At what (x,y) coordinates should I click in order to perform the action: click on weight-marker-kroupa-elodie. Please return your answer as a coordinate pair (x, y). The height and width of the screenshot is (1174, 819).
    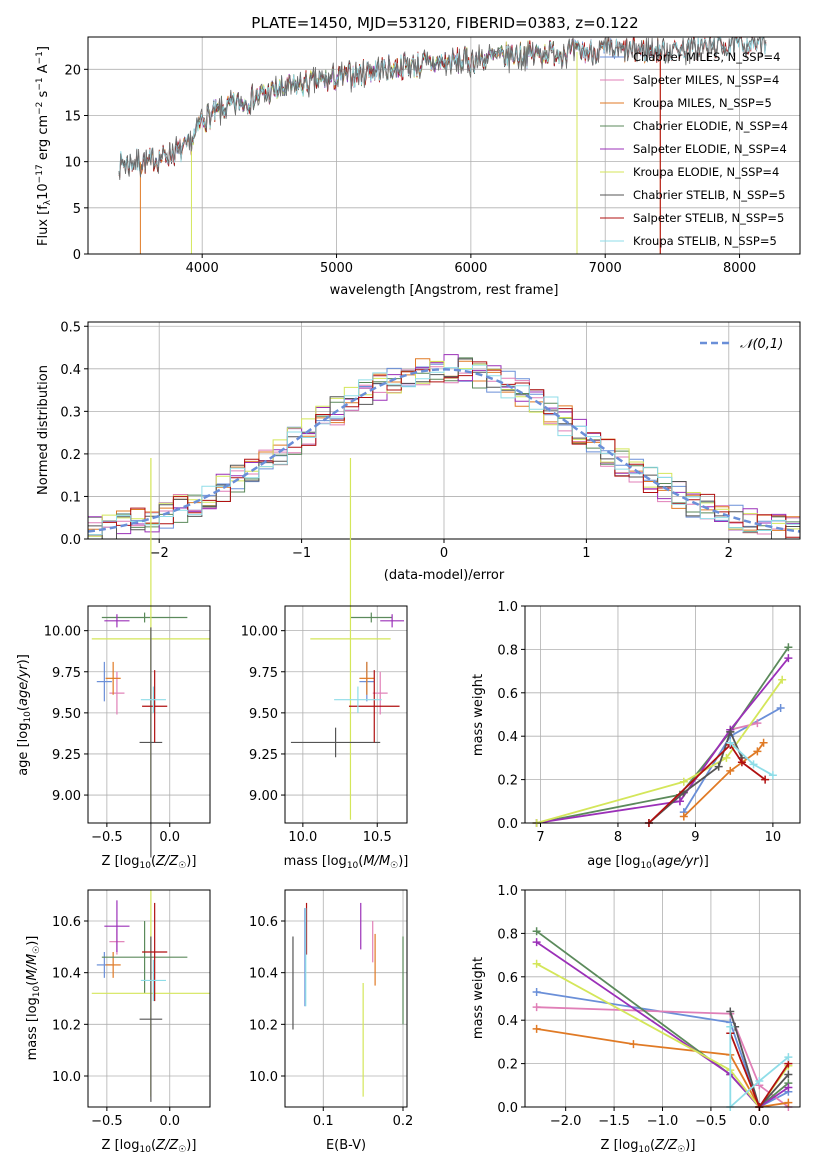
    Looking at the image, I should click on (782, 679).